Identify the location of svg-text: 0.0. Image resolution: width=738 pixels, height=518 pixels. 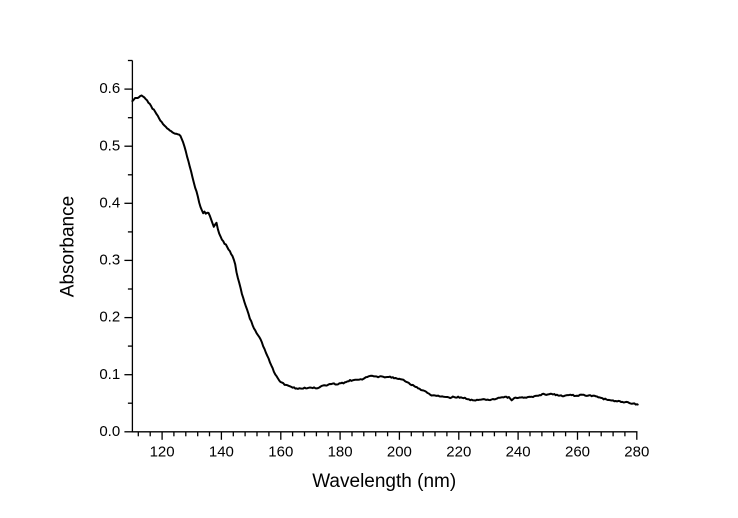
(109, 431).